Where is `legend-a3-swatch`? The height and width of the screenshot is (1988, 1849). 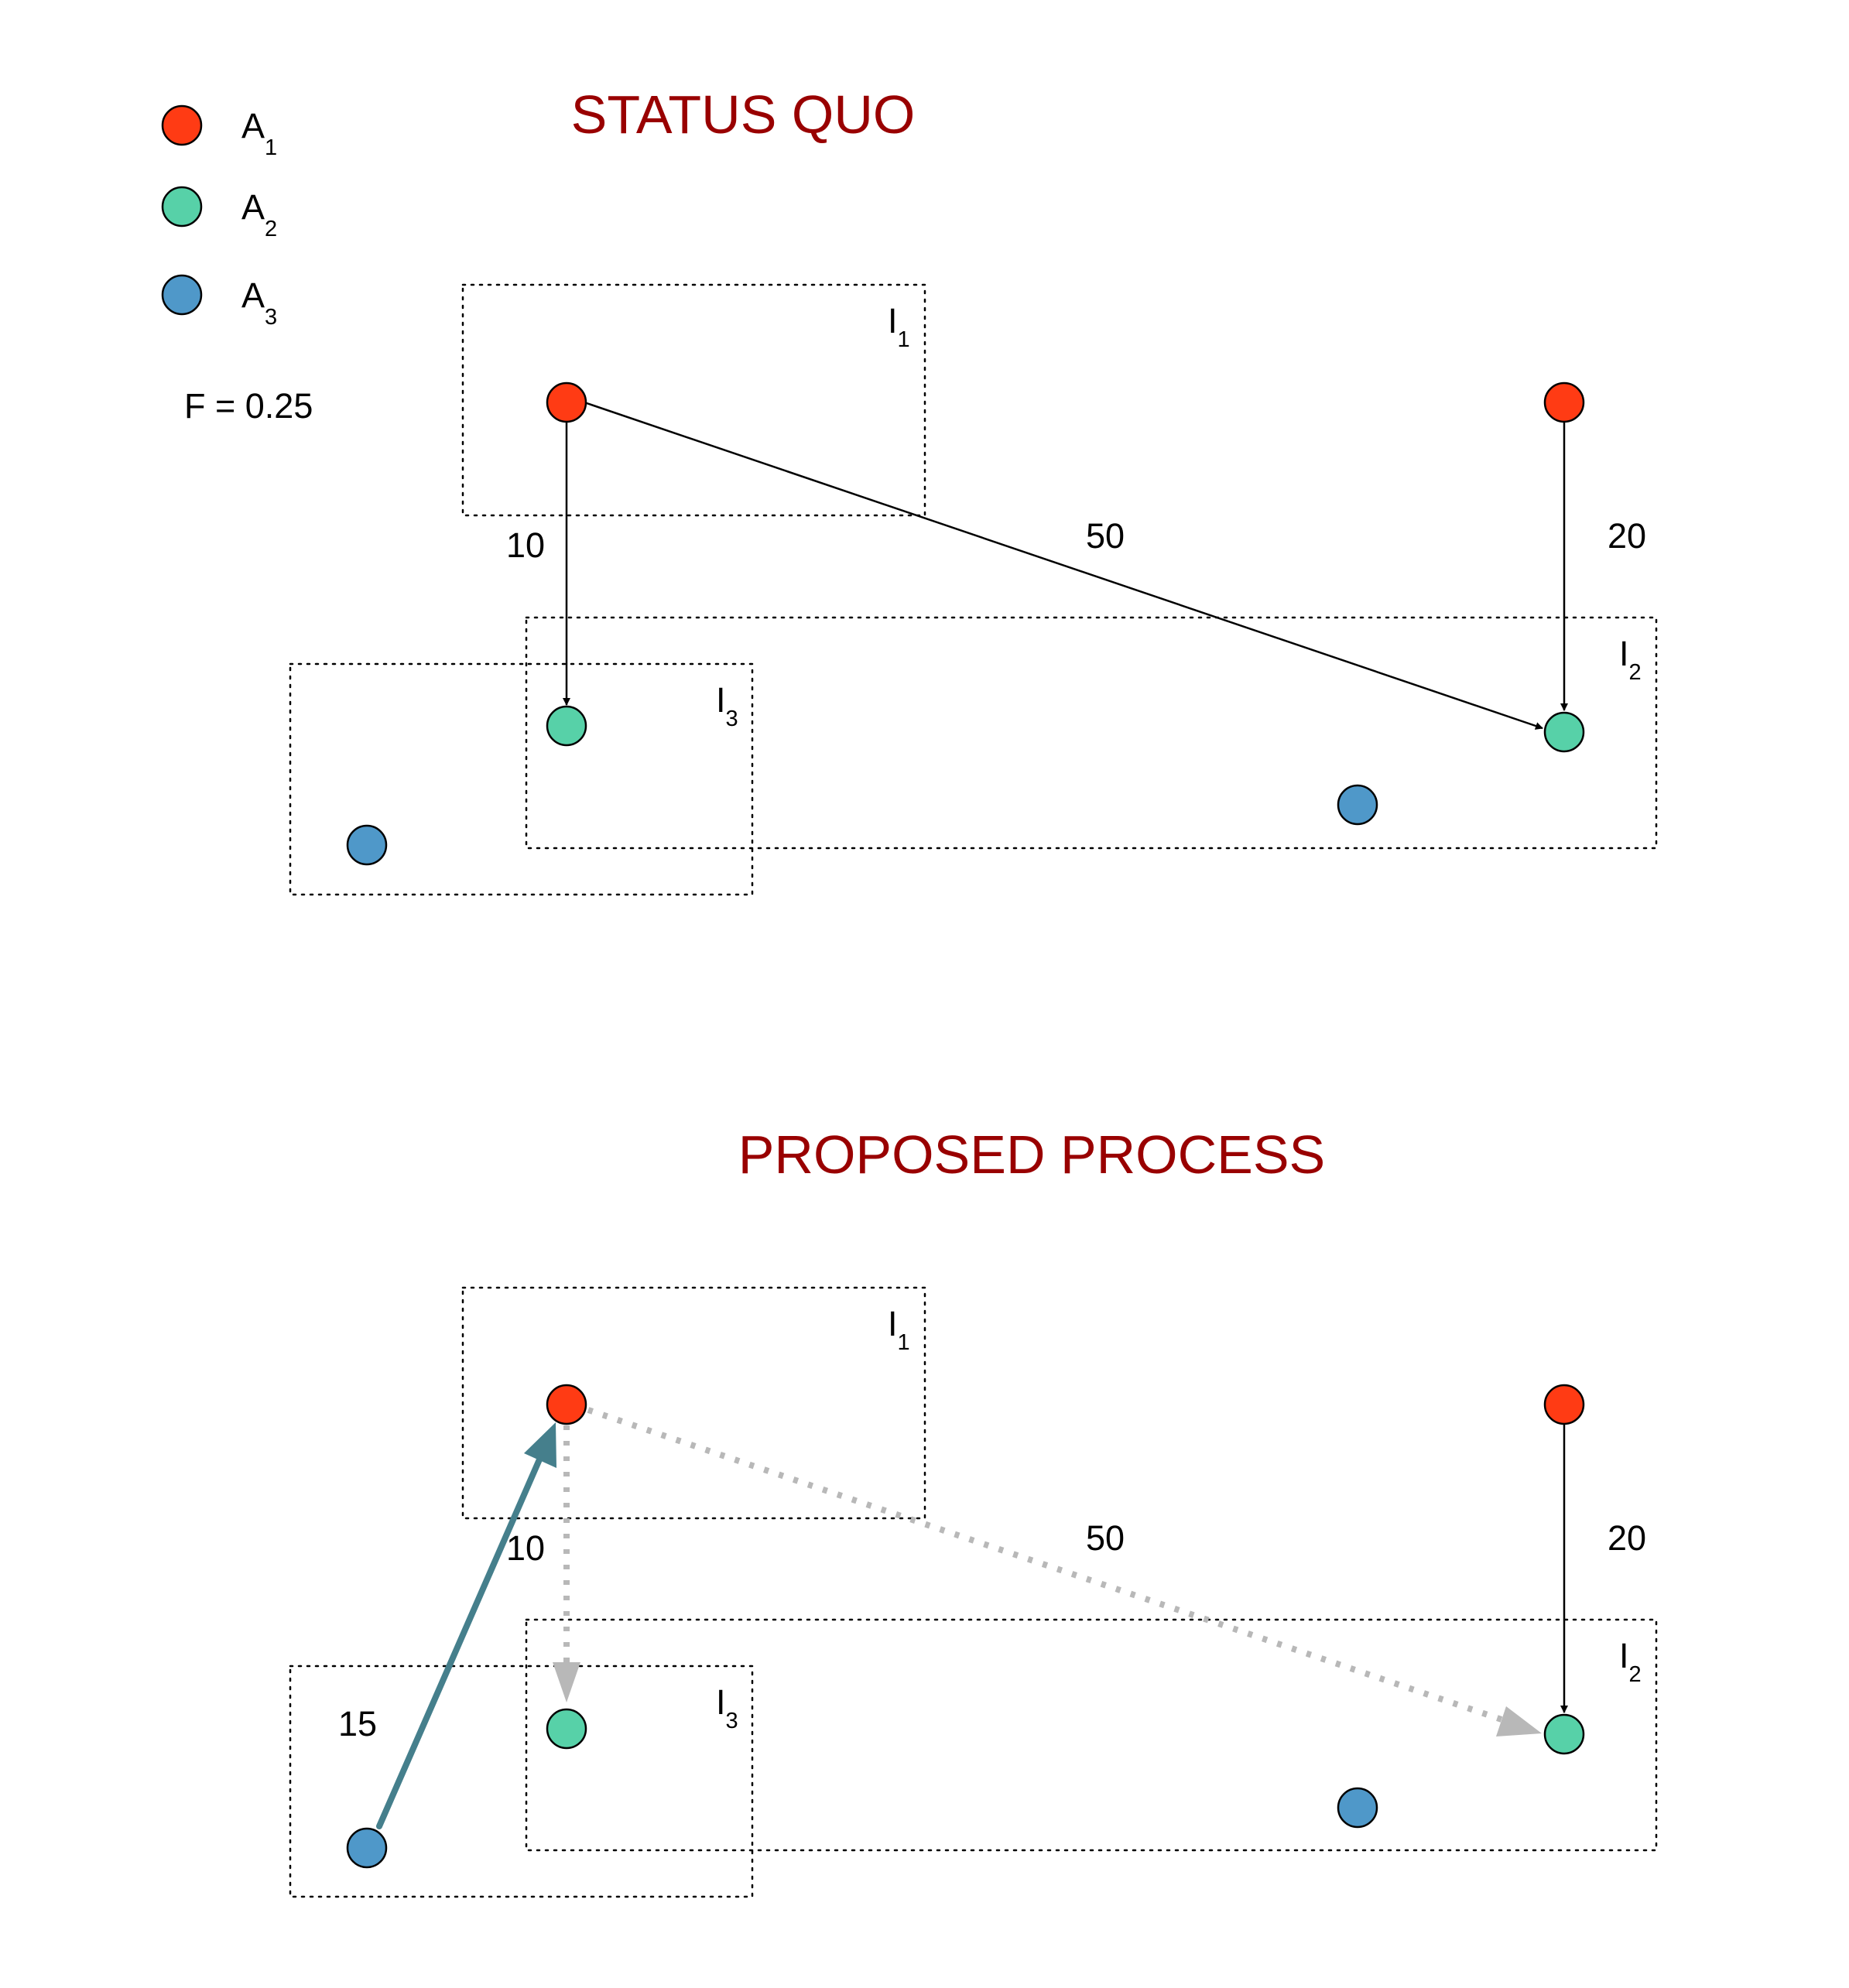
legend-a3-swatch is located at coordinates (182, 295).